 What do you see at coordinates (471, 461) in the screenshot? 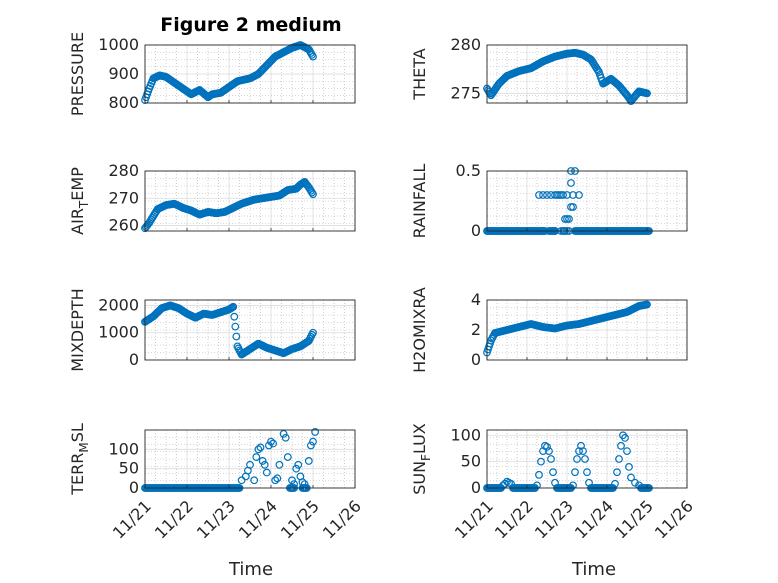
I see `y-tick-label: 50` at bounding box center [471, 461].